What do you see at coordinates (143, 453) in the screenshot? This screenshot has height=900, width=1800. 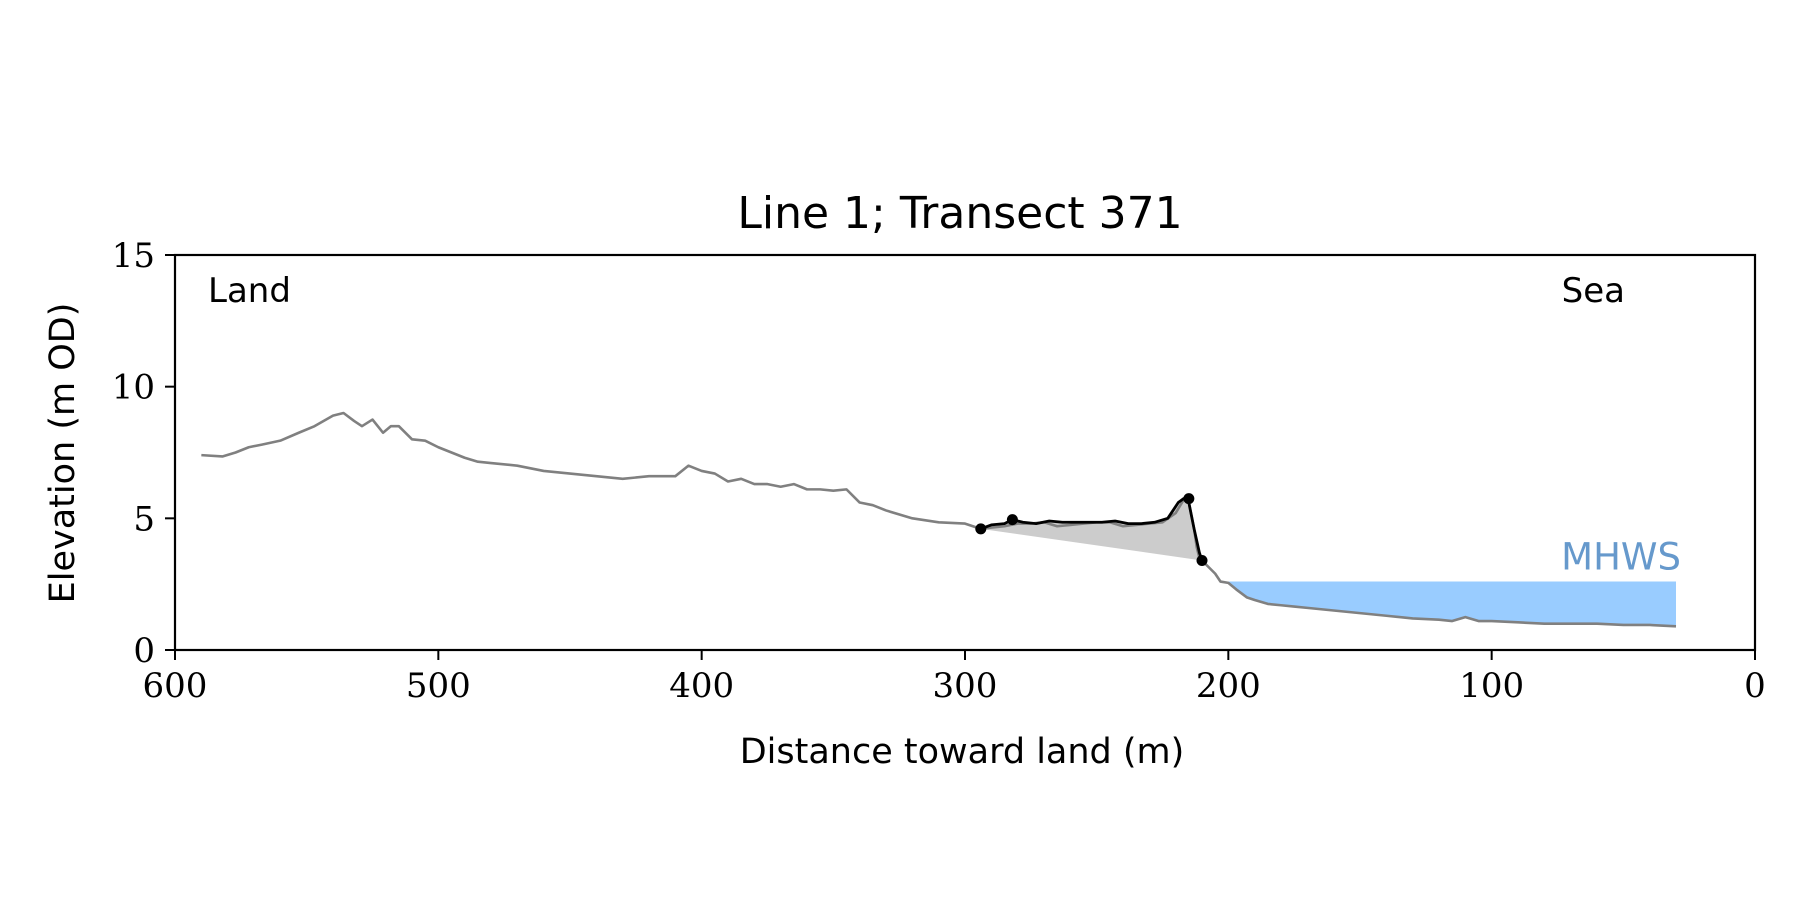 I see `y-axis: 0 5 10 15` at bounding box center [143, 453].